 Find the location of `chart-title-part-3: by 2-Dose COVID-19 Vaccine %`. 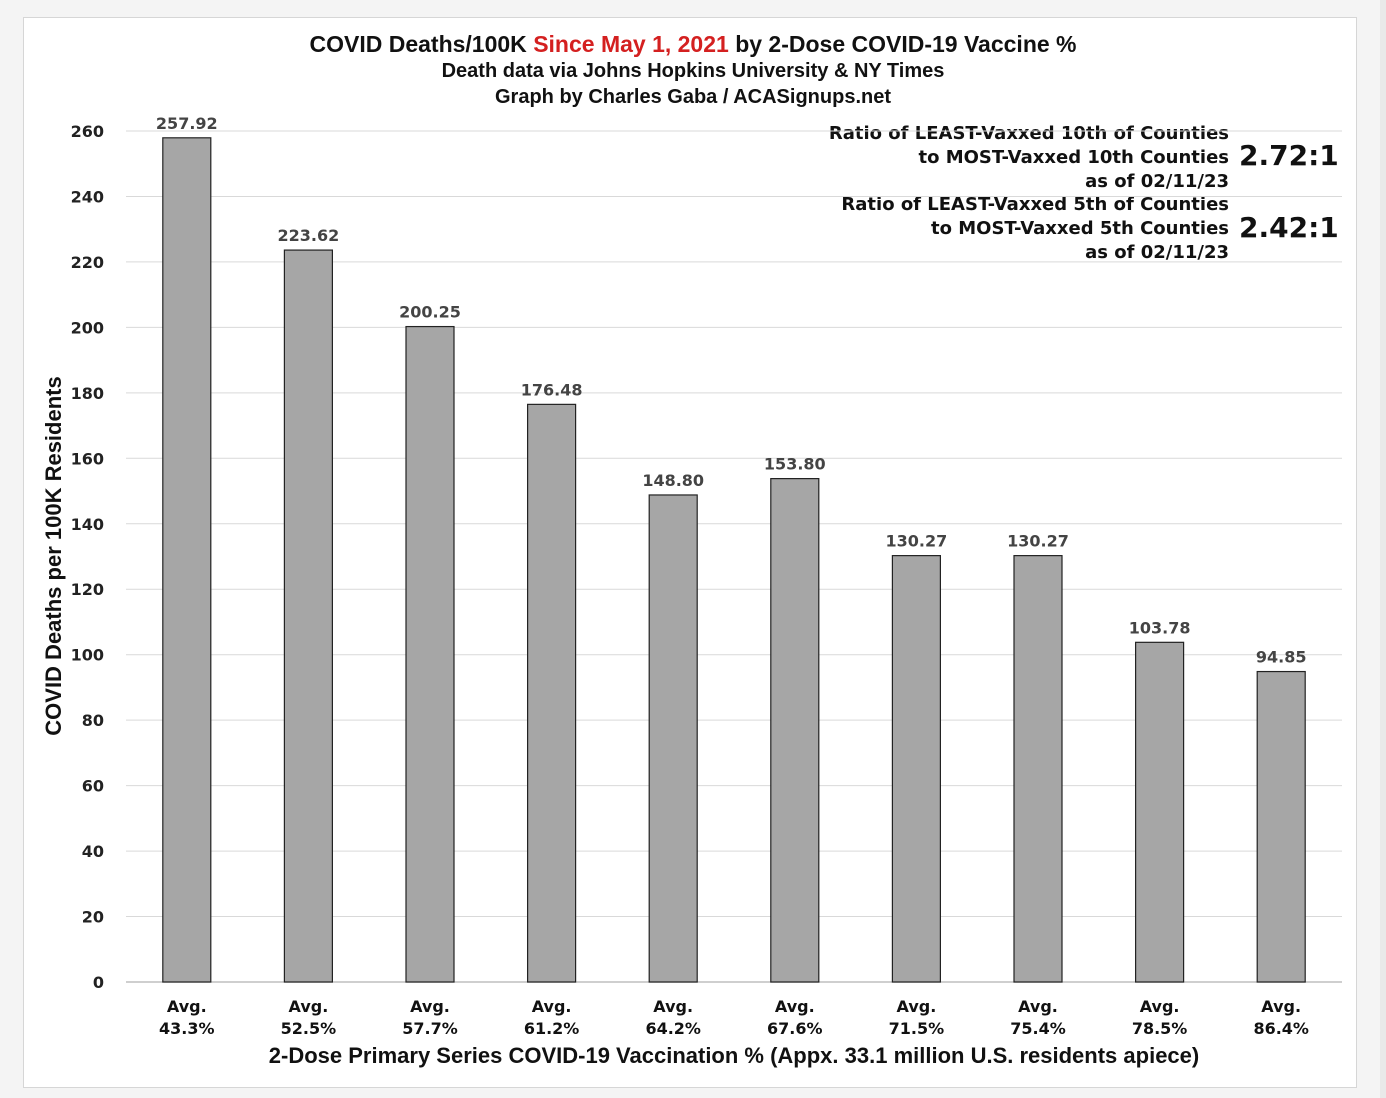

chart-title-part-3: by 2-Dose COVID-19 Vaccine % is located at coordinates (902, 44).